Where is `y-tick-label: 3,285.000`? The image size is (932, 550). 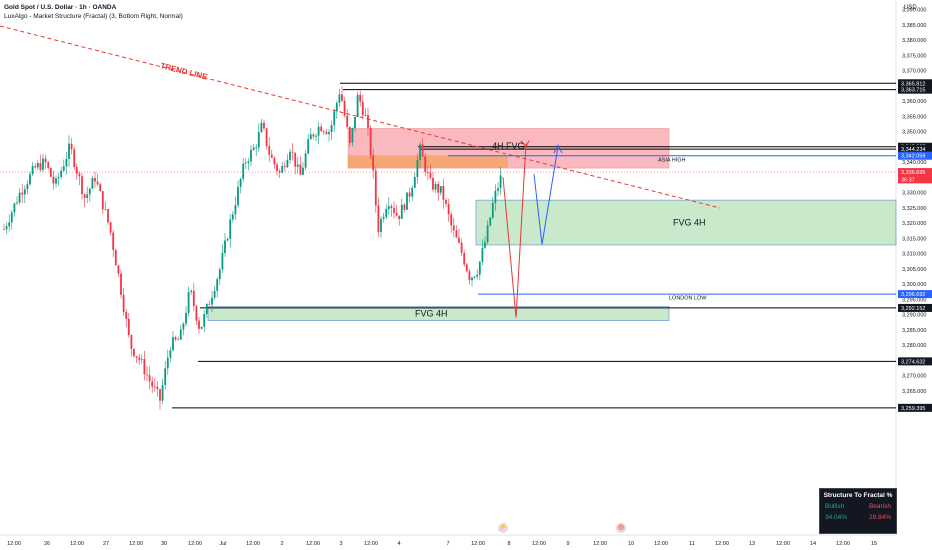 y-tick-label: 3,285.000 is located at coordinates (914, 331).